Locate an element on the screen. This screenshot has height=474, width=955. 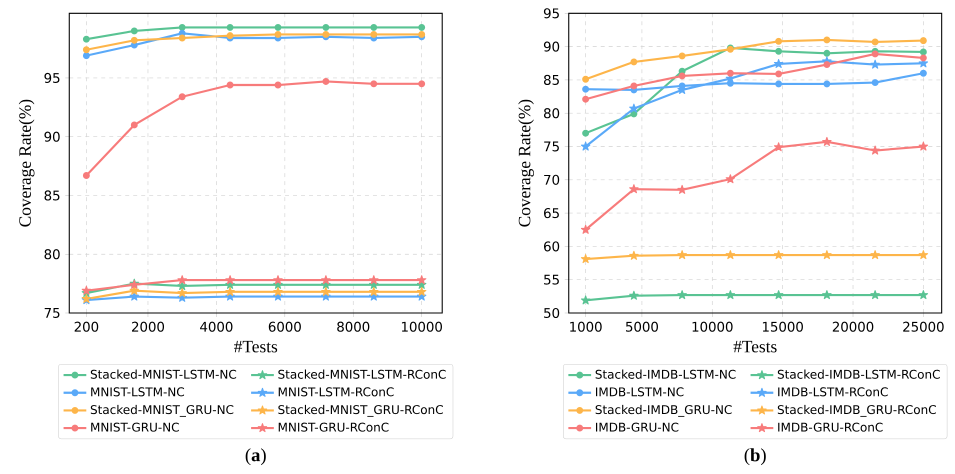
legend-label: Stacked-MNIST-LSTM-NC is located at coordinates (163, 374).